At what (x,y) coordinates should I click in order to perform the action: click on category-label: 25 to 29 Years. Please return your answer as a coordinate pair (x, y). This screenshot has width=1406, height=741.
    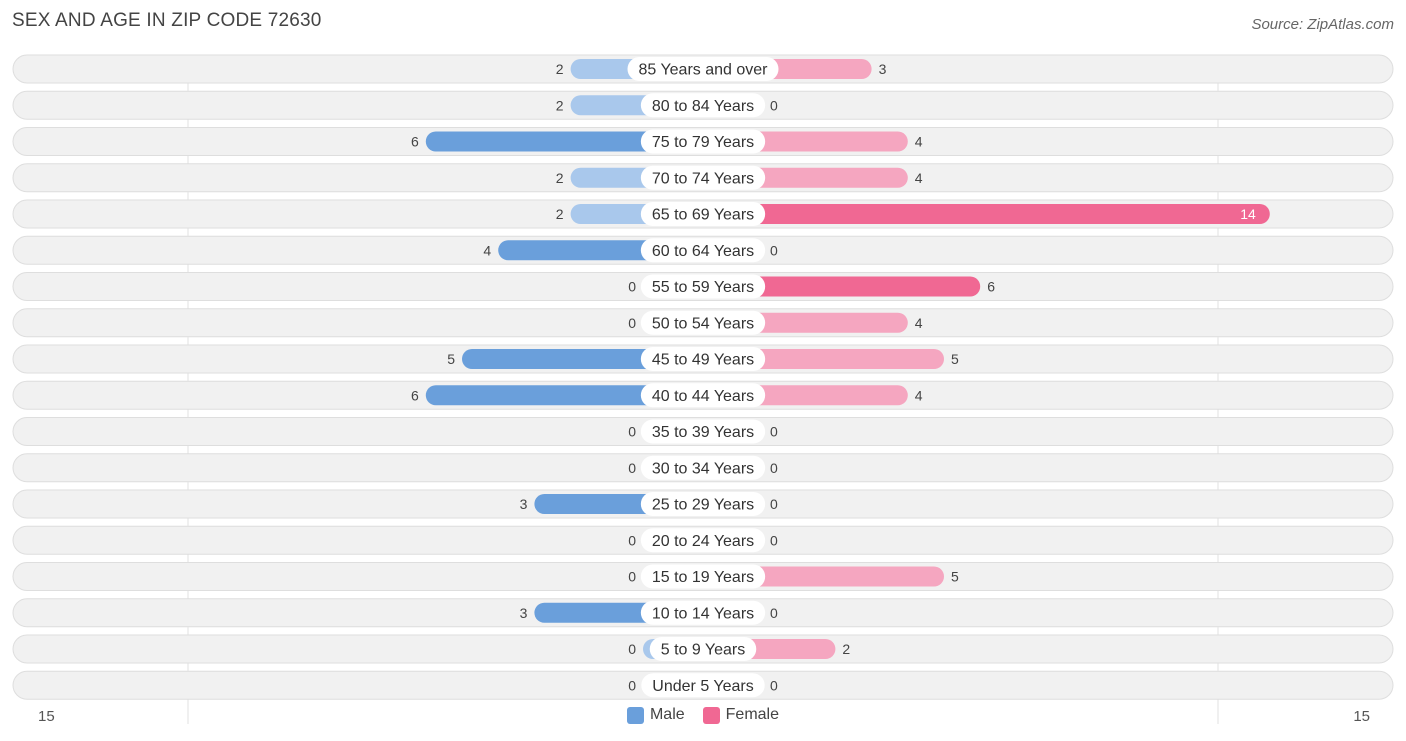
    Looking at the image, I should click on (703, 505).